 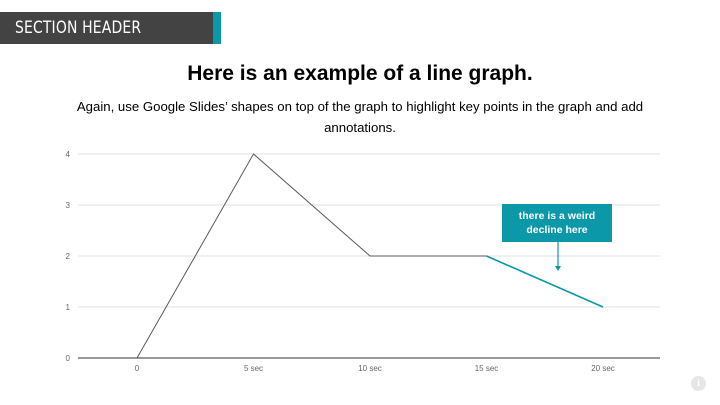 What do you see at coordinates (603, 368) in the screenshot?
I see `x-tick-label: 20 sec` at bounding box center [603, 368].